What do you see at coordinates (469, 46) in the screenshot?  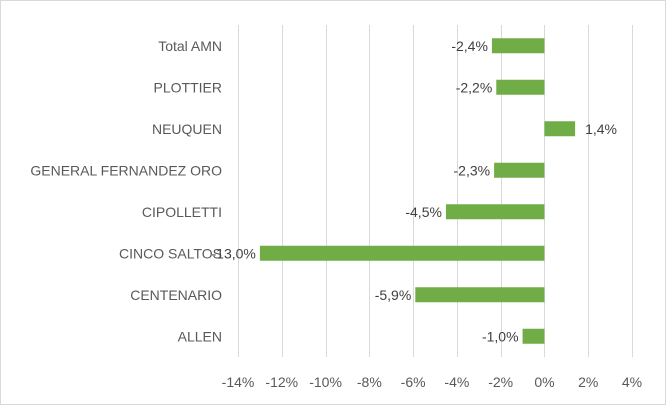 I see `data-label: -2,4%` at bounding box center [469, 46].